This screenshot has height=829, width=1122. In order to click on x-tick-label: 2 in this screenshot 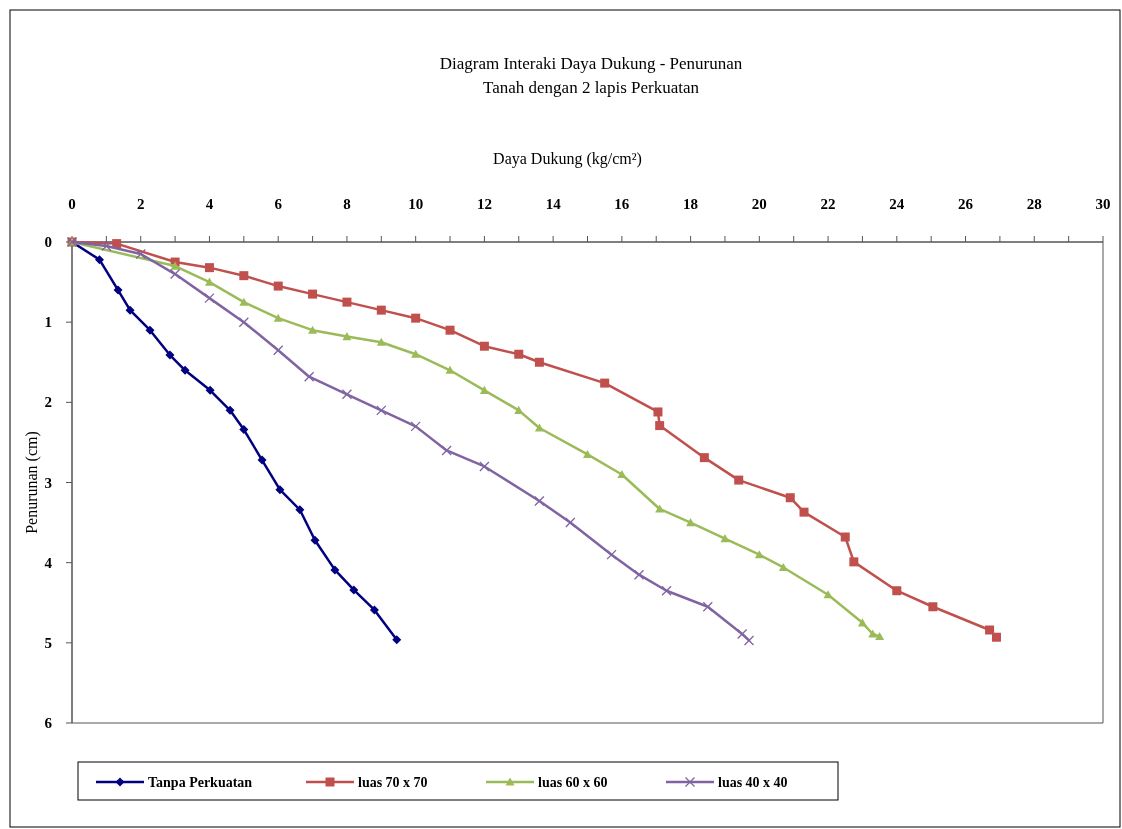, I will do `click(140, 204)`.